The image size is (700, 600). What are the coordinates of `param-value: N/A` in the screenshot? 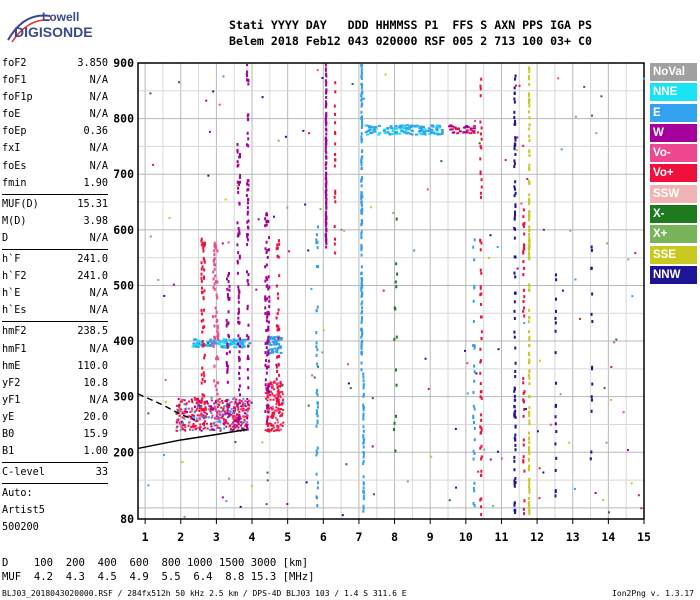 It's located at (98, 166).